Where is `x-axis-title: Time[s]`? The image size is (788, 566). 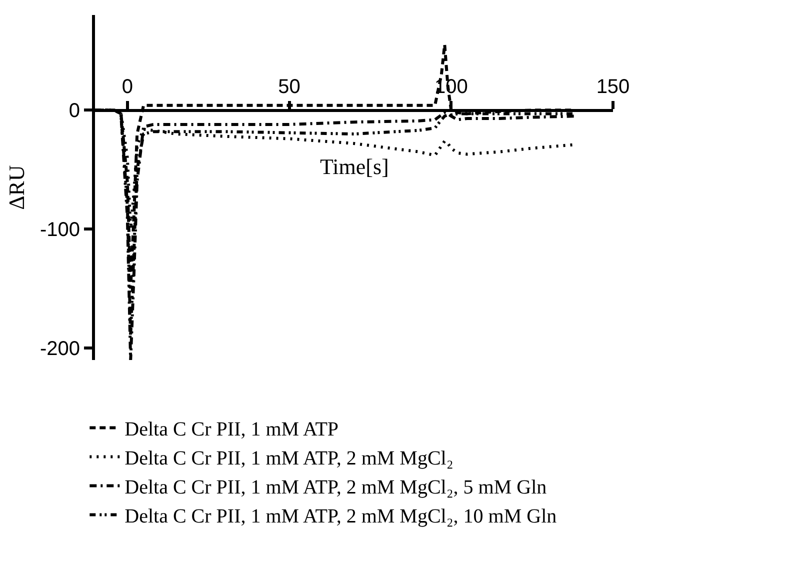 x-axis-title: Time[s] is located at coordinates (354, 166).